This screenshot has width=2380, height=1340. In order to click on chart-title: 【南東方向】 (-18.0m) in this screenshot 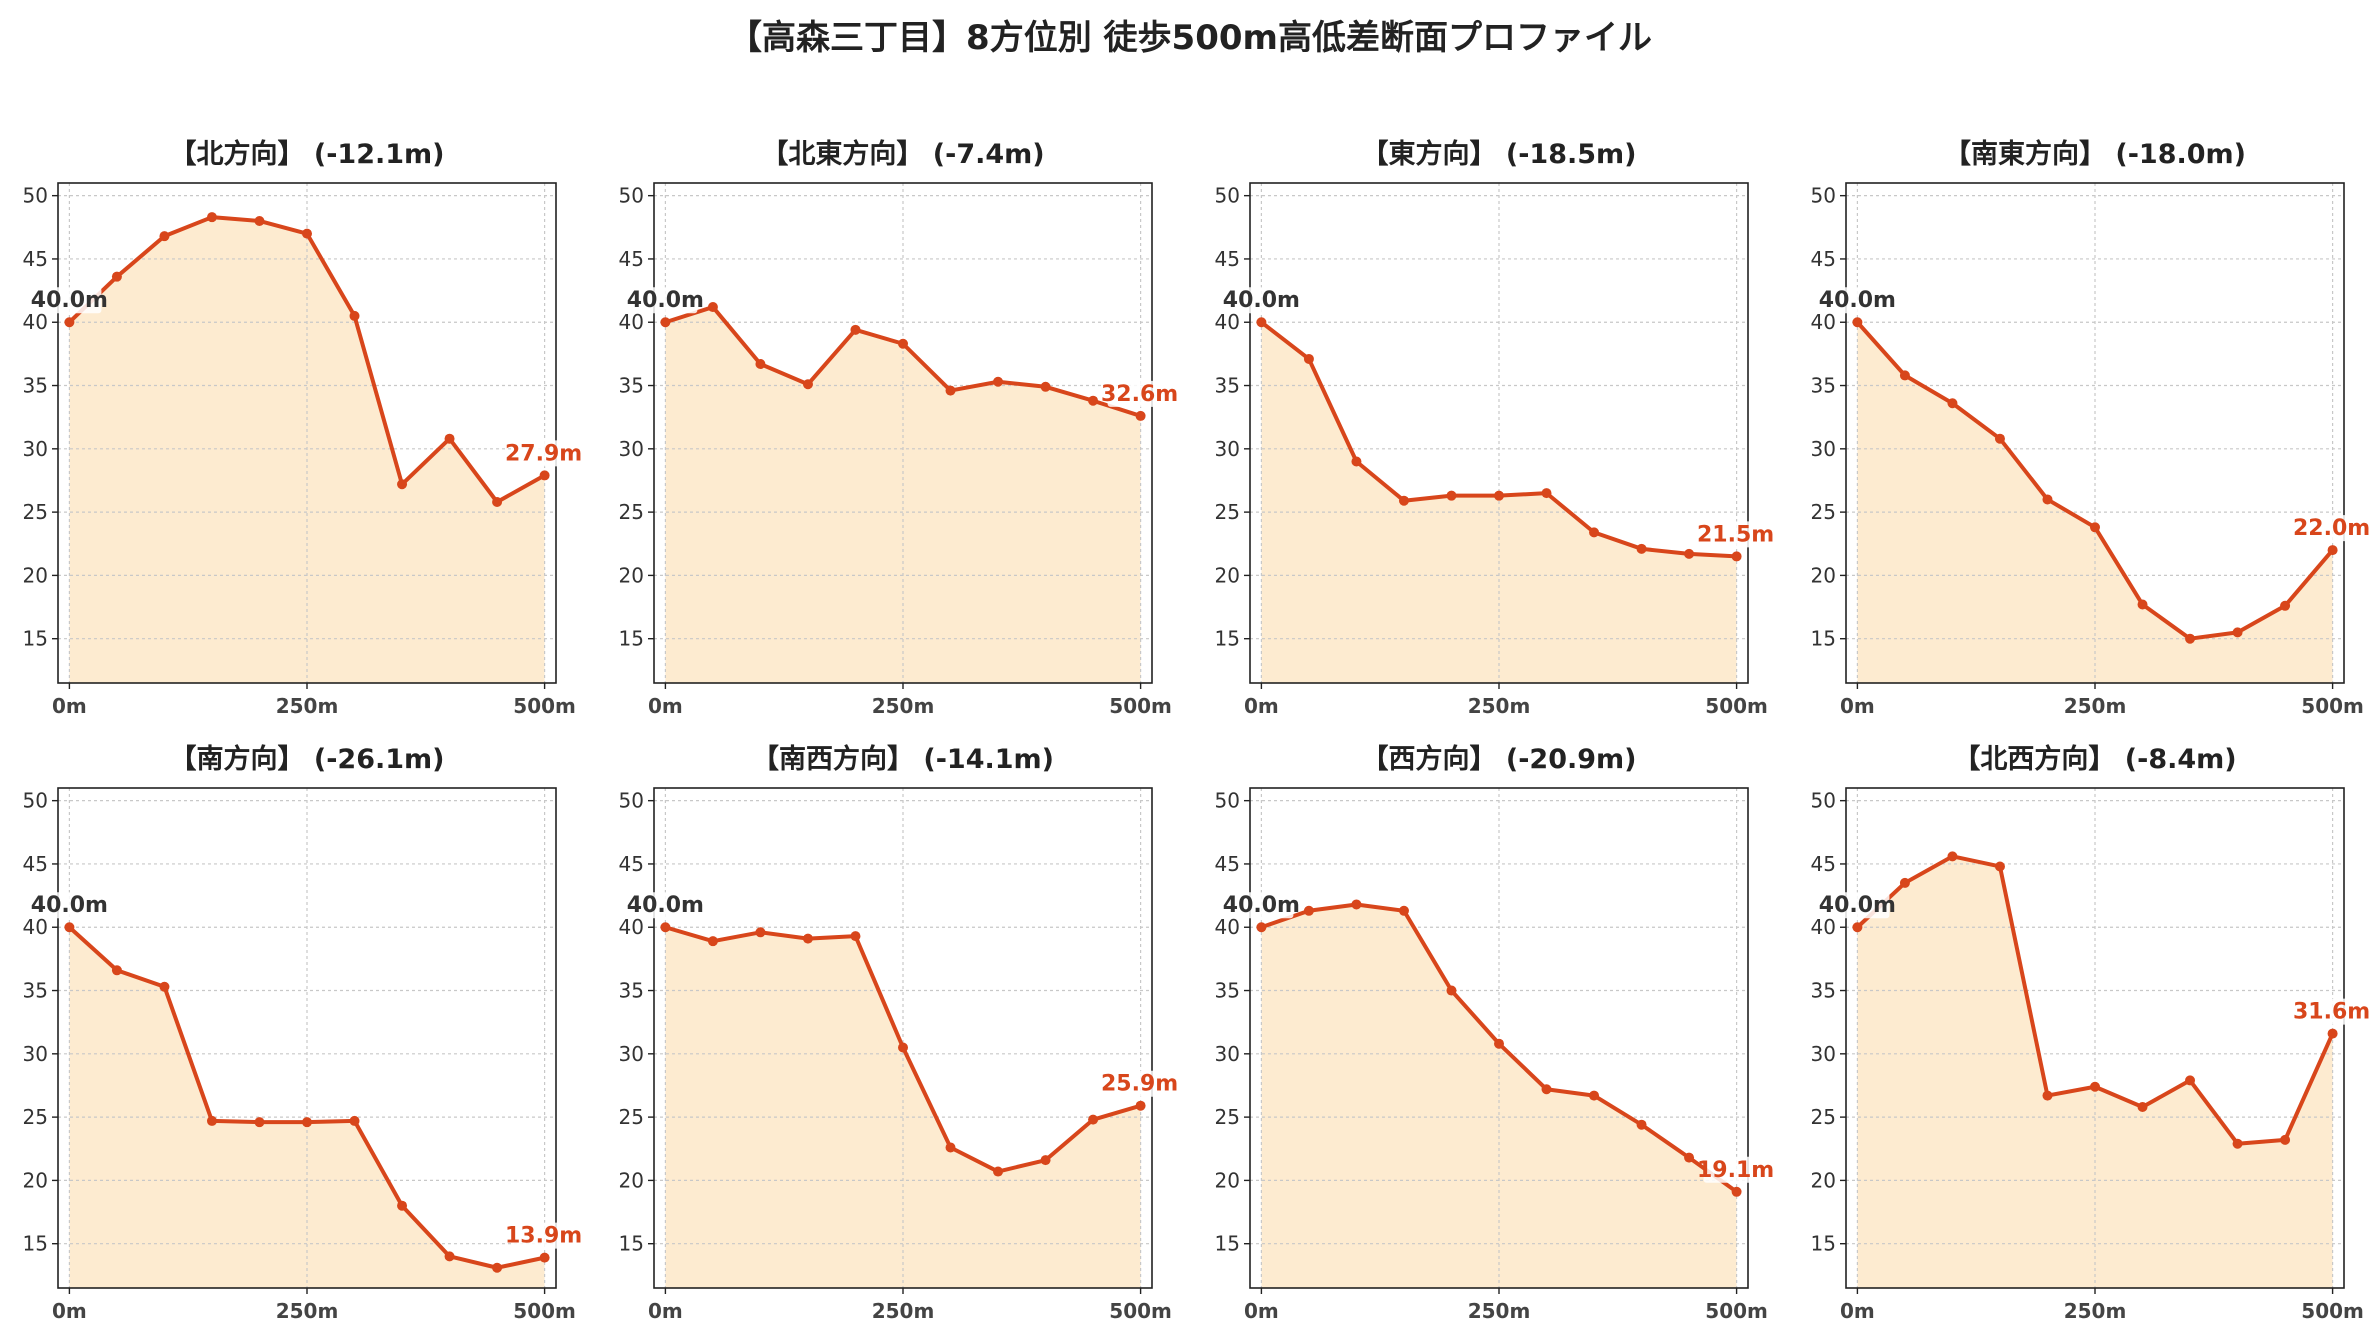, I will do `click(2095, 154)`.